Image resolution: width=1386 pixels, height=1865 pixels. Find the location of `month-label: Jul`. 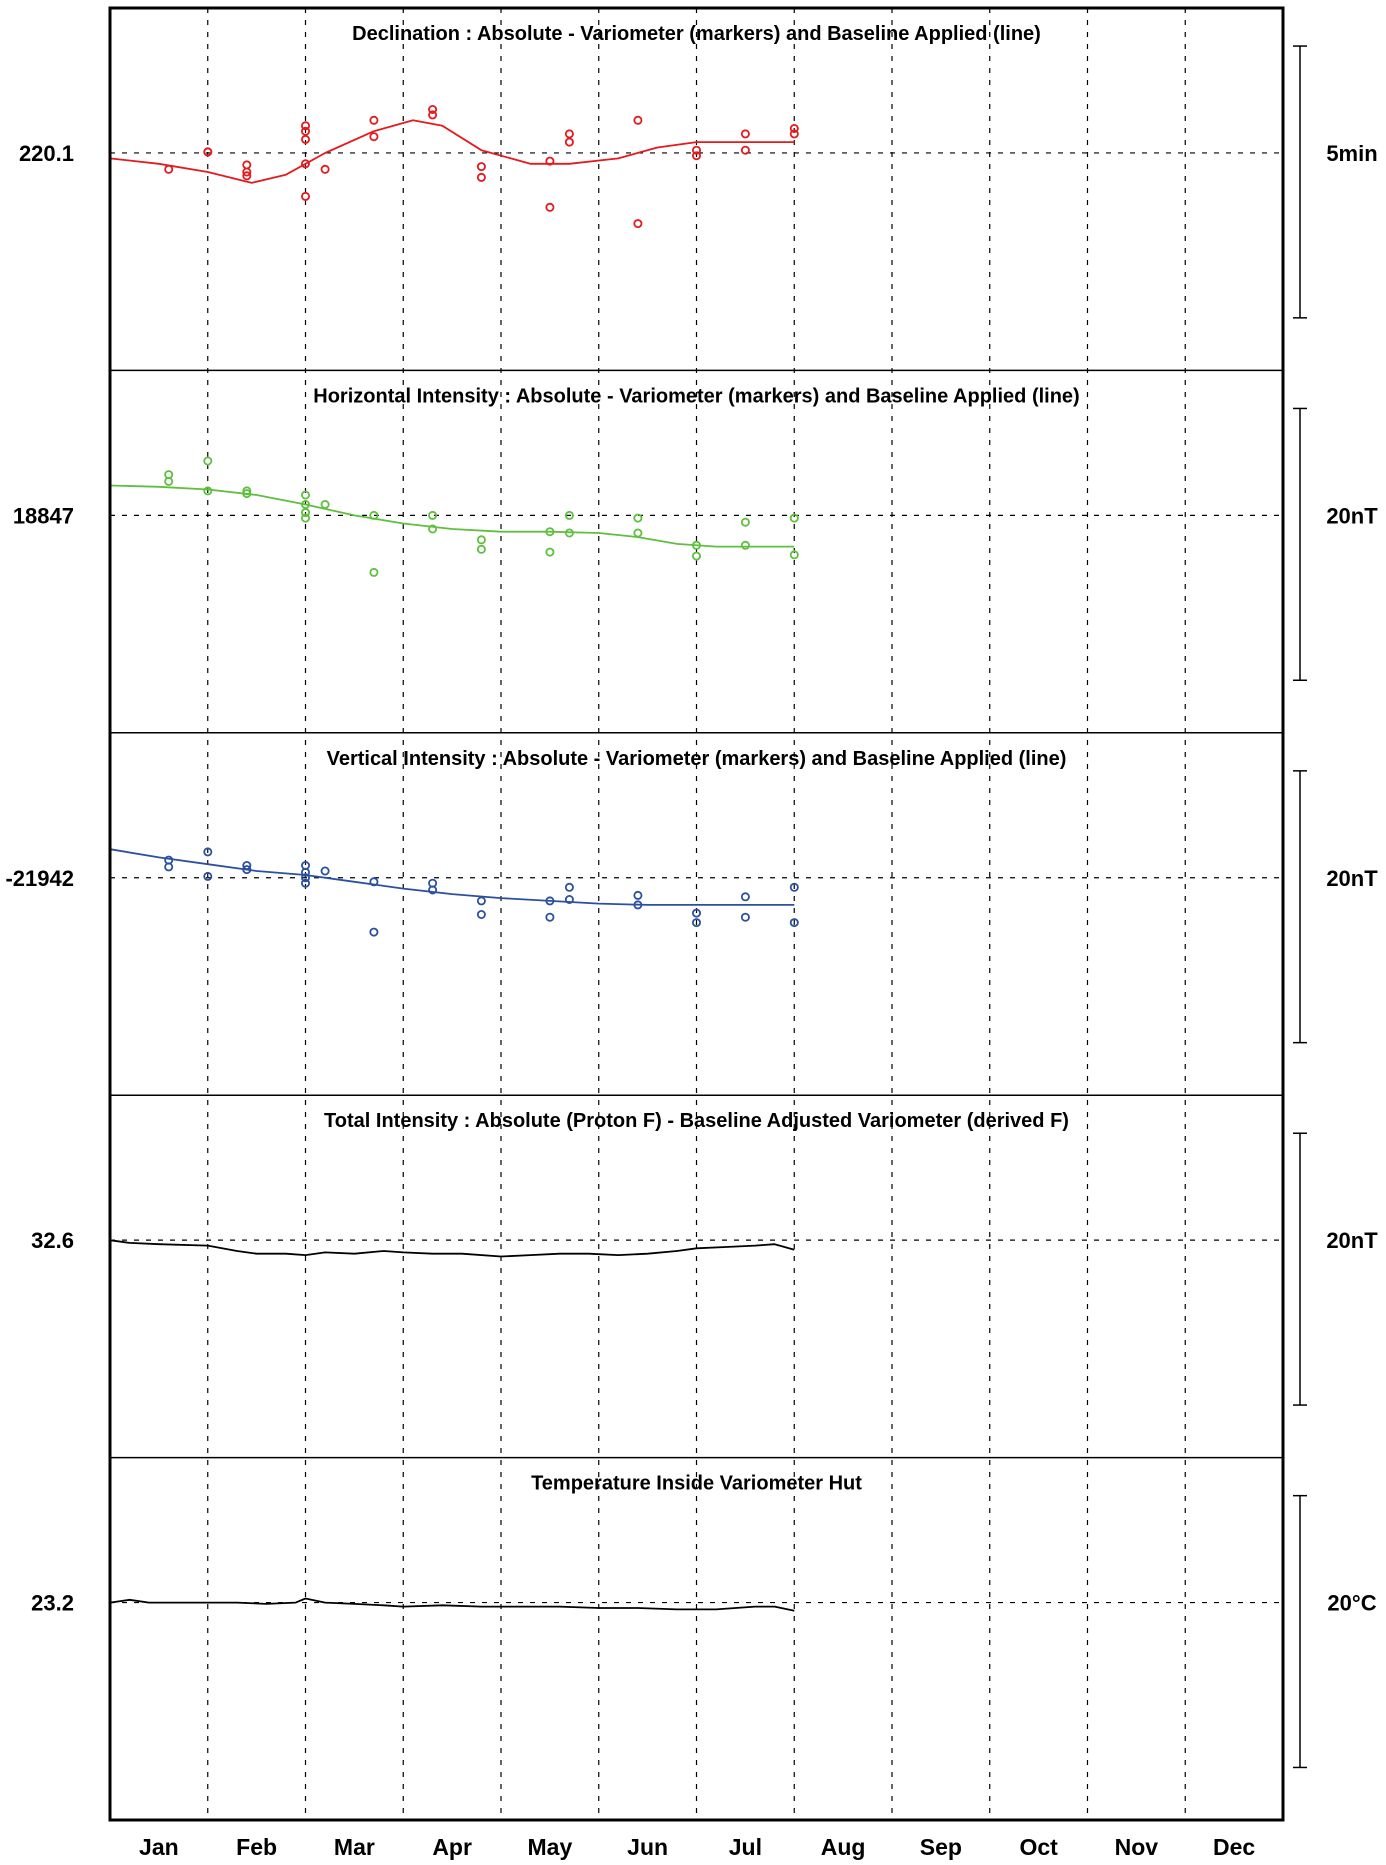

month-label: Jul is located at coordinates (745, 1847).